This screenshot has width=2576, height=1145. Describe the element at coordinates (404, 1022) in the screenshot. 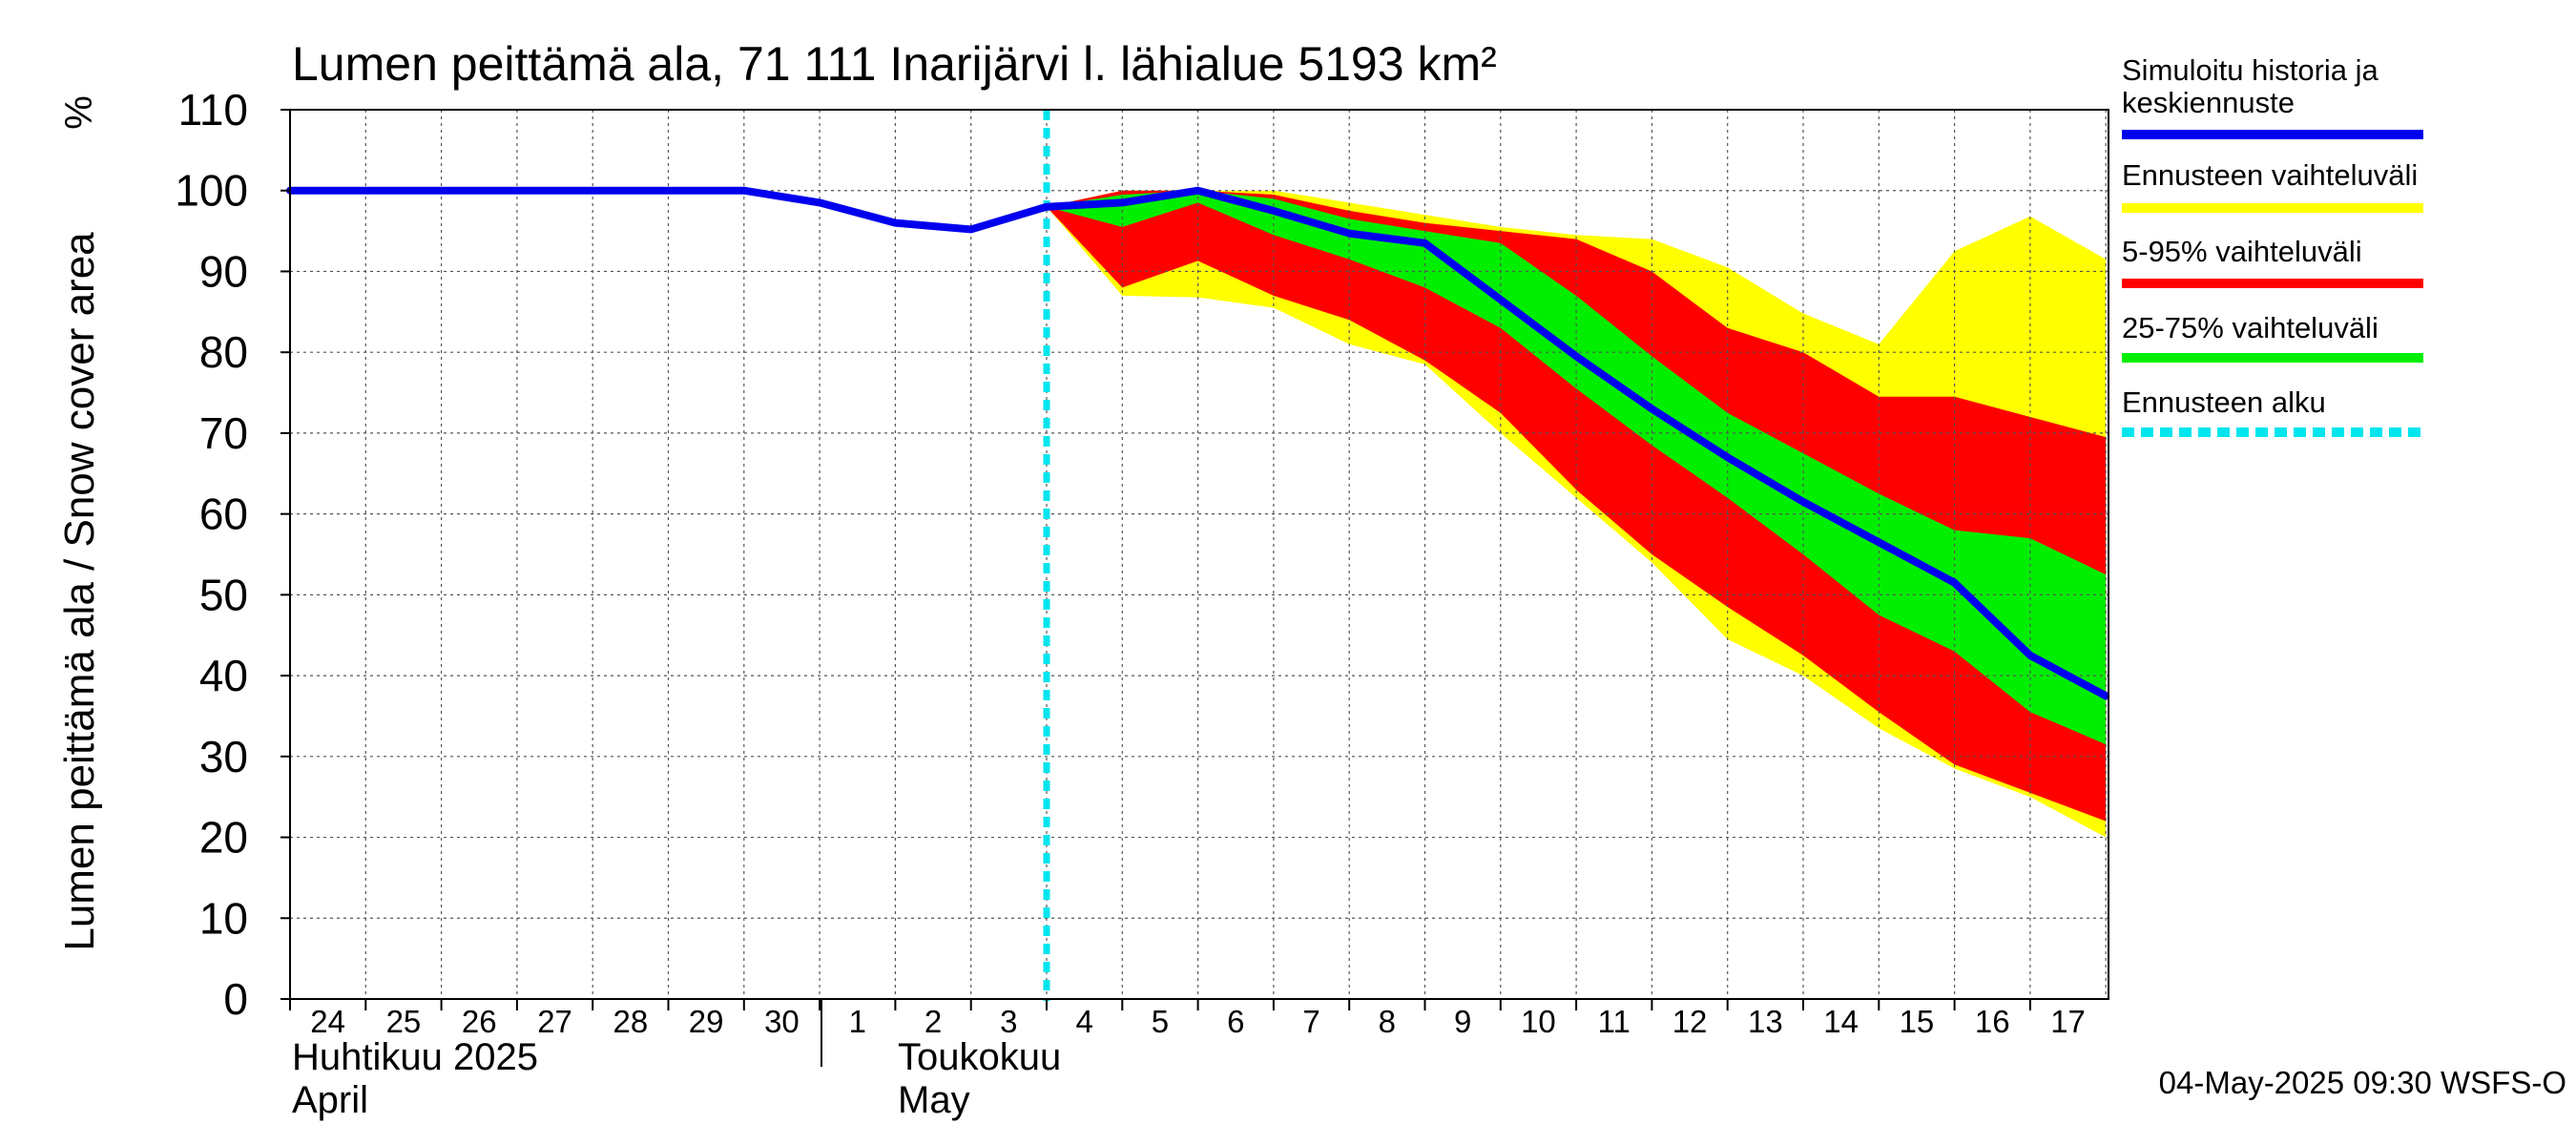

I see `x-tick-label: 25` at that location.